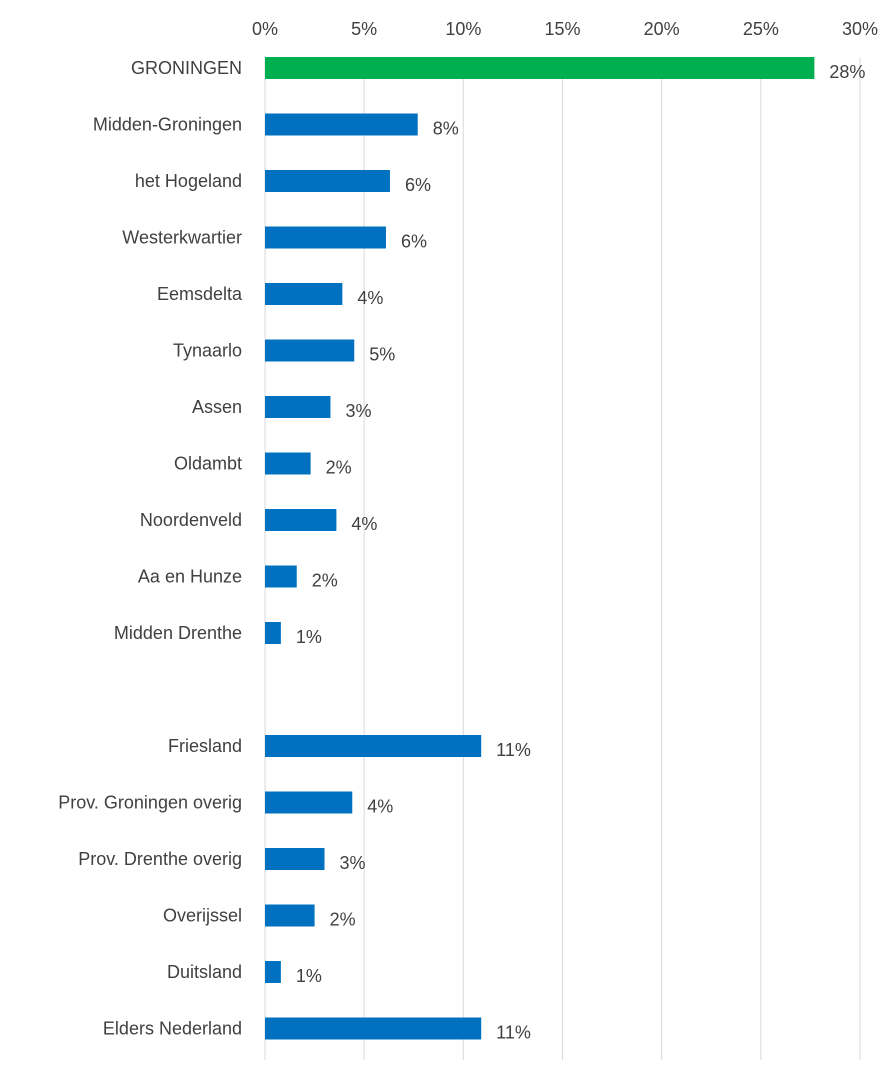  I want to click on bar-tynaarlo, so click(310, 350).